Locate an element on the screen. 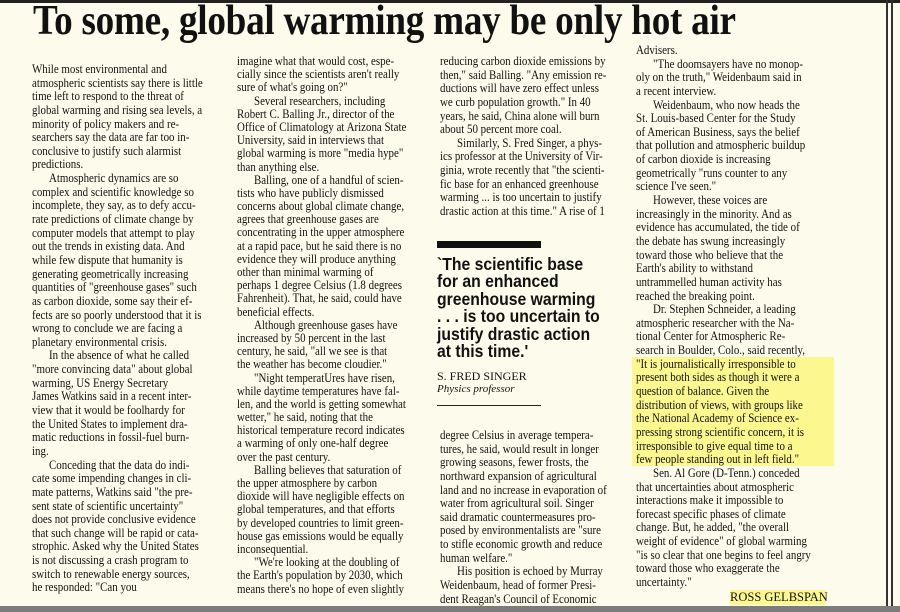 The image size is (900, 612). text-line-content: predictions. is located at coordinates (58, 164).